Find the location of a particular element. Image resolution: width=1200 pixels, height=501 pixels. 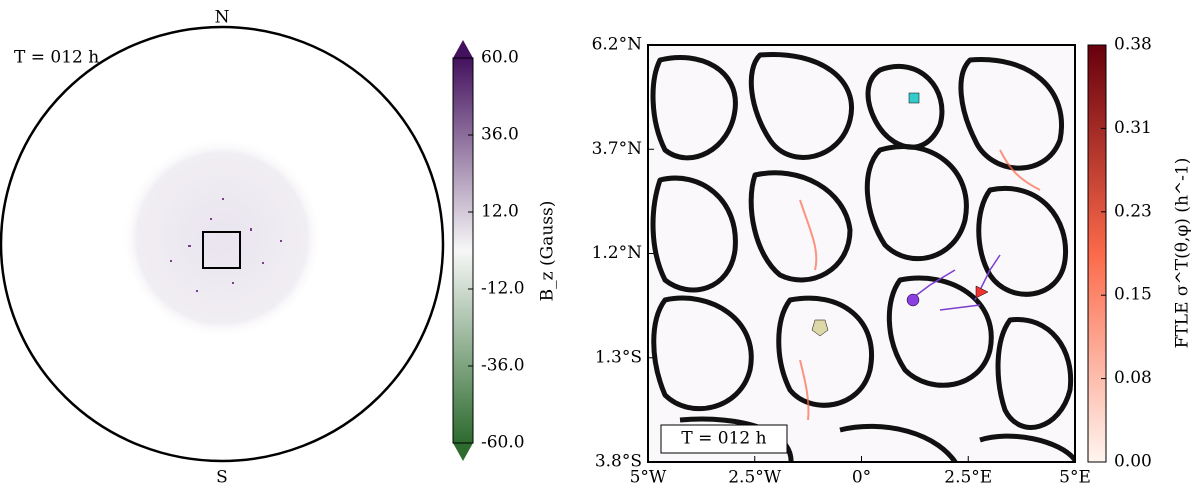

colorbar-label: B_z (Gauss) is located at coordinates (548, 251).